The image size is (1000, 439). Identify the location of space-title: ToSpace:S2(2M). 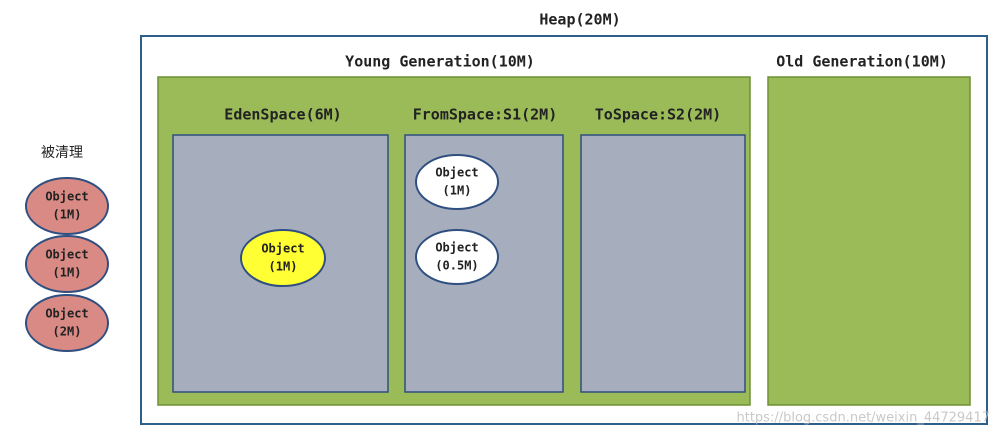
(658, 115).